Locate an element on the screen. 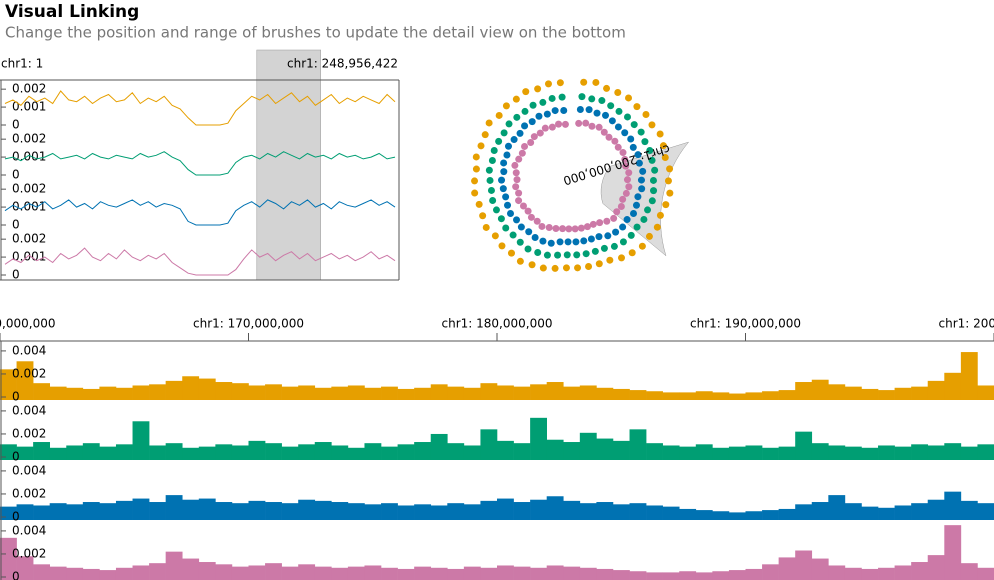 The width and height of the screenshot is (994, 580). y-tick-label: 0.002 is located at coordinates (29, 139).